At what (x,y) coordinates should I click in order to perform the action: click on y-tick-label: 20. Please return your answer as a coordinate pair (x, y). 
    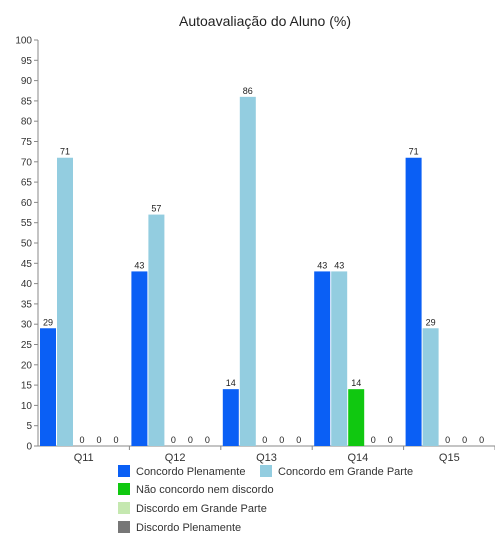
    Looking at the image, I should click on (27, 365).